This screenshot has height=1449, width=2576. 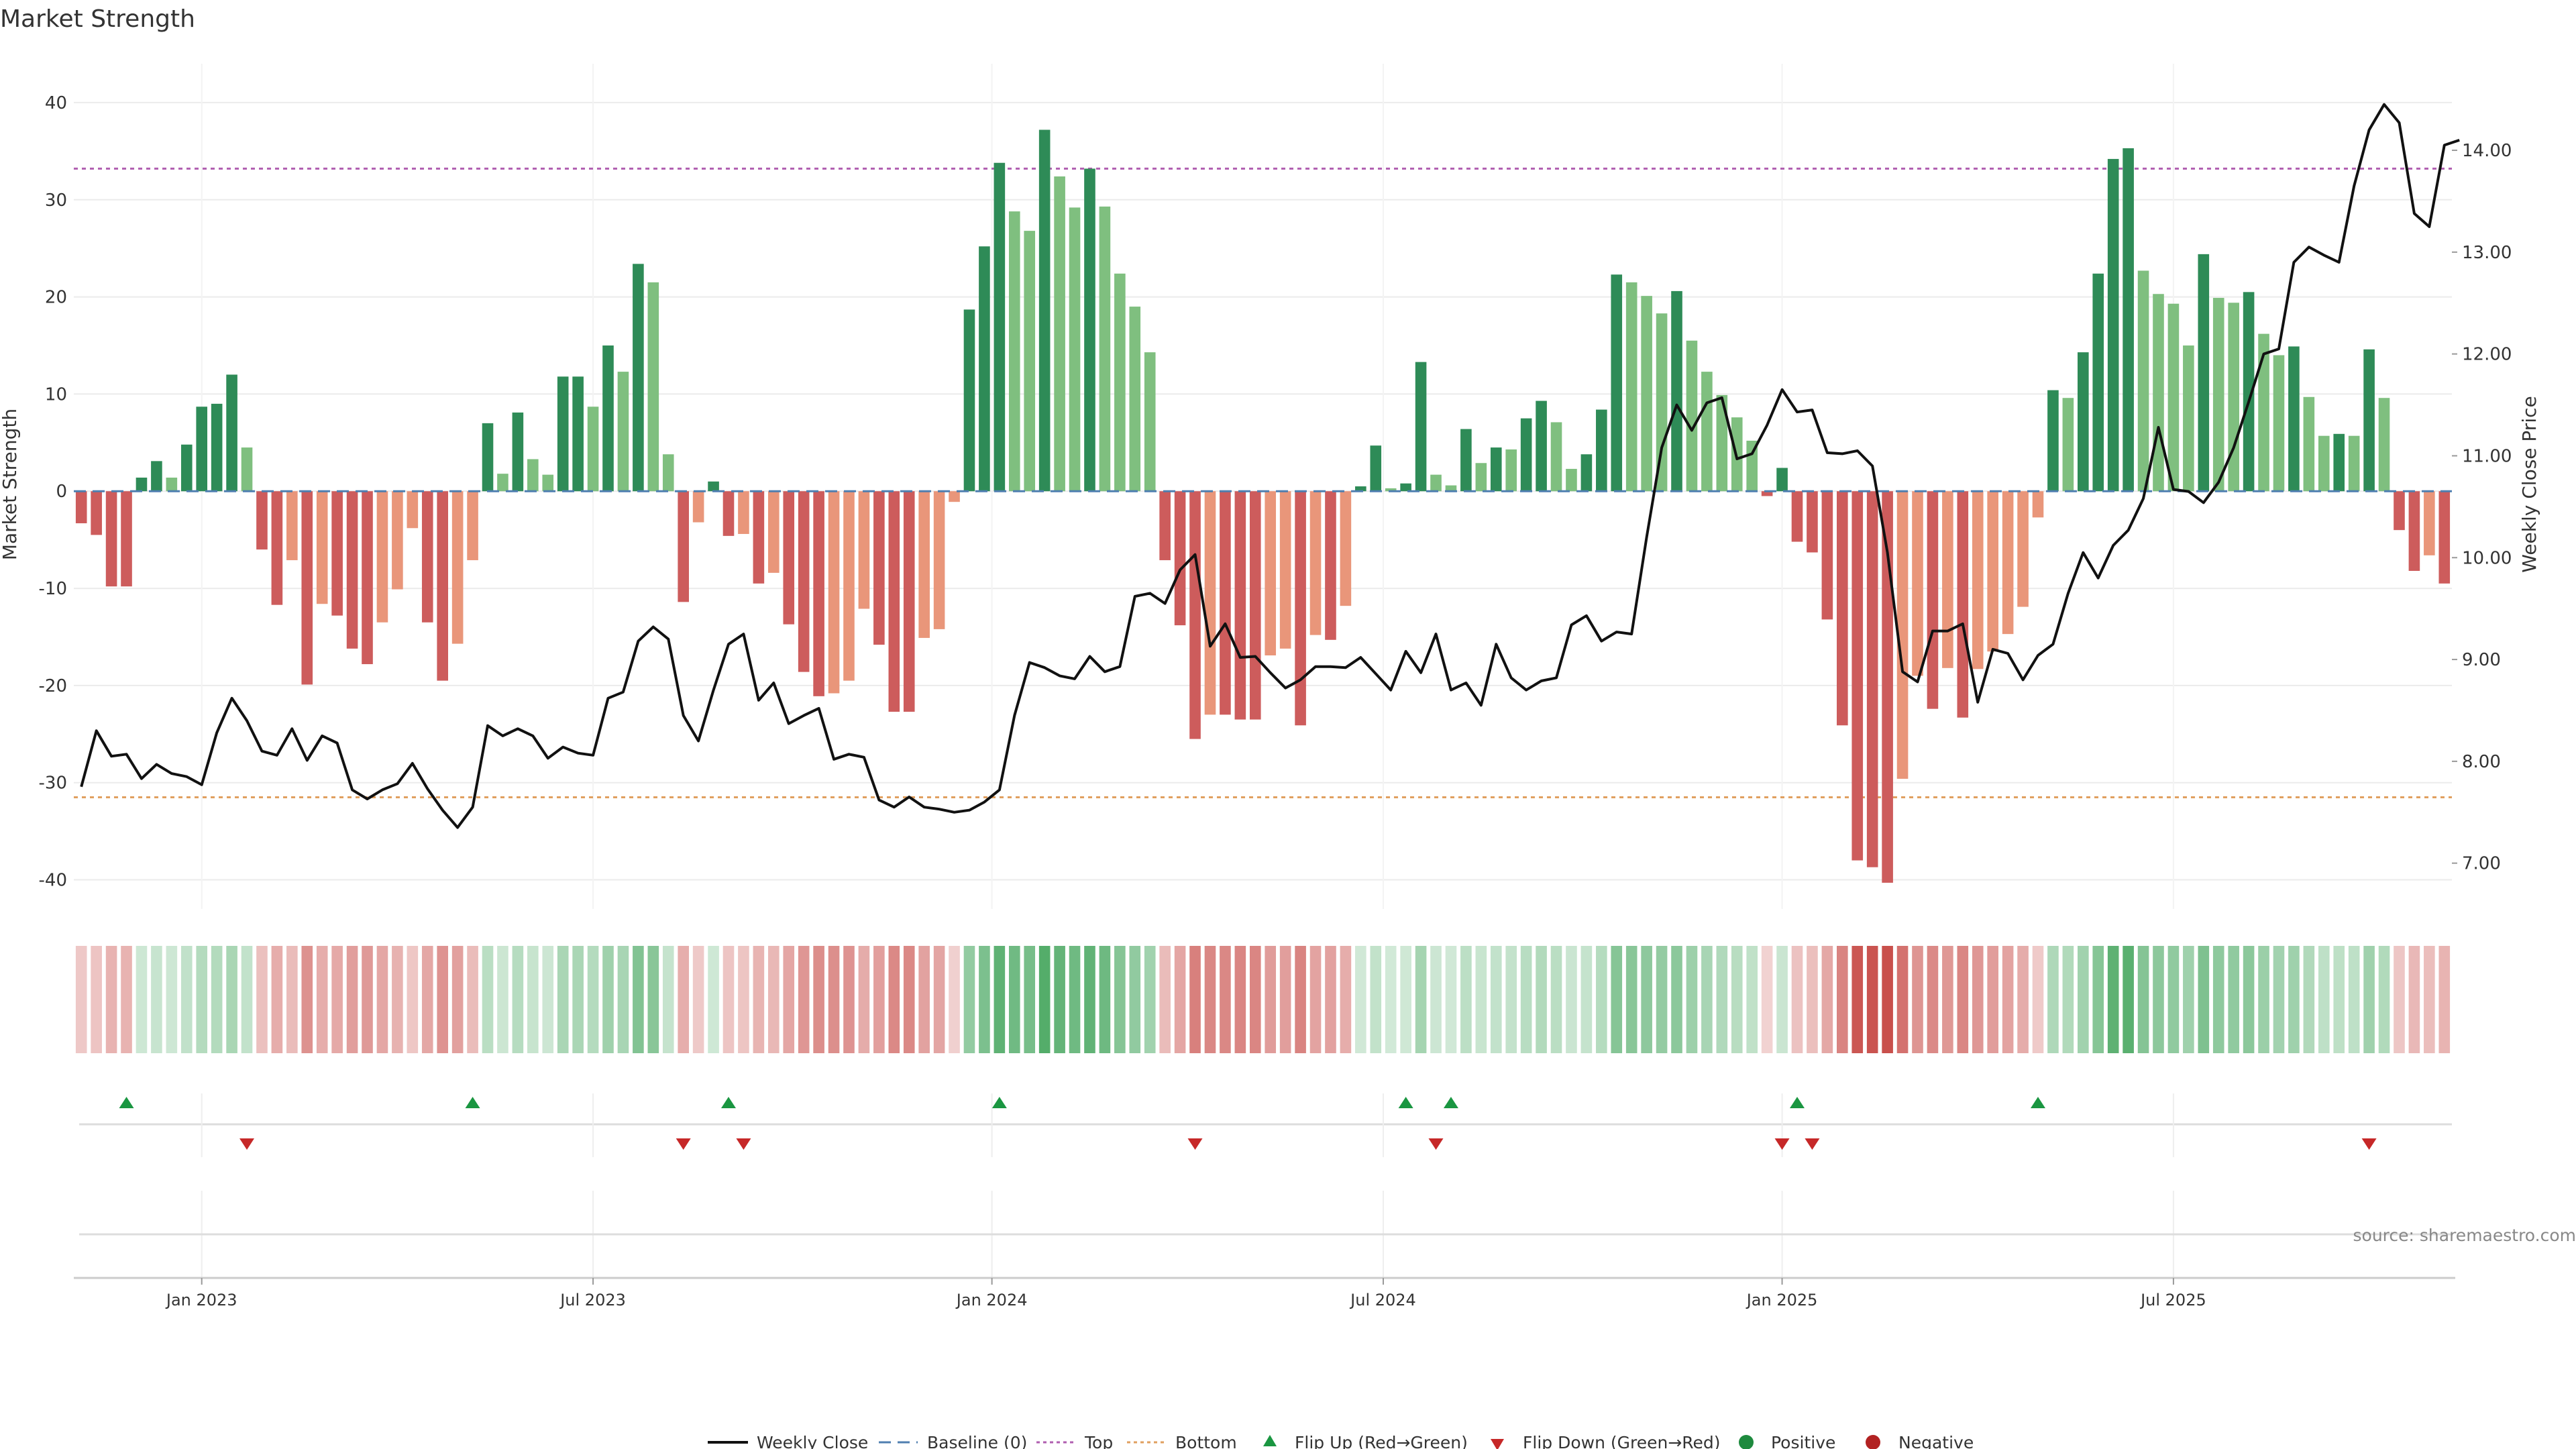 I want to click on x-tick-label: Jul 2023, so click(x=592, y=1300).